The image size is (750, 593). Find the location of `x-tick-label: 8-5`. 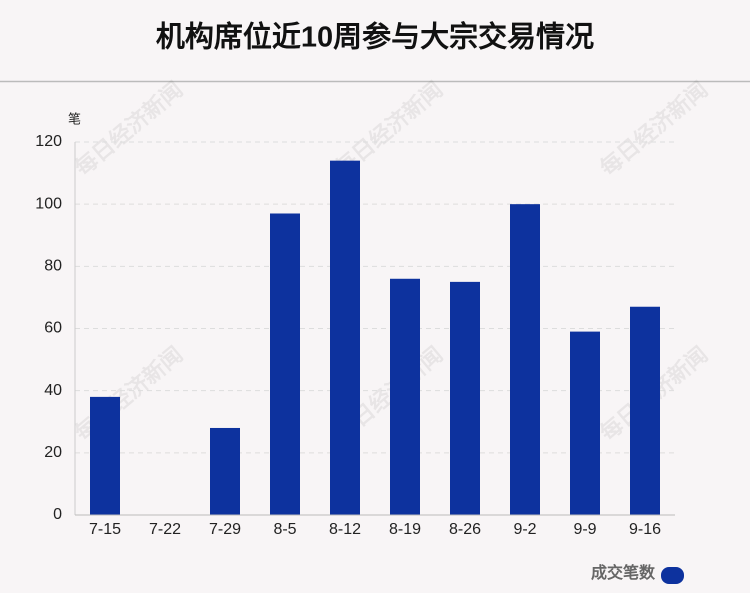

x-tick-label: 8-5 is located at coordinates (284, 529).